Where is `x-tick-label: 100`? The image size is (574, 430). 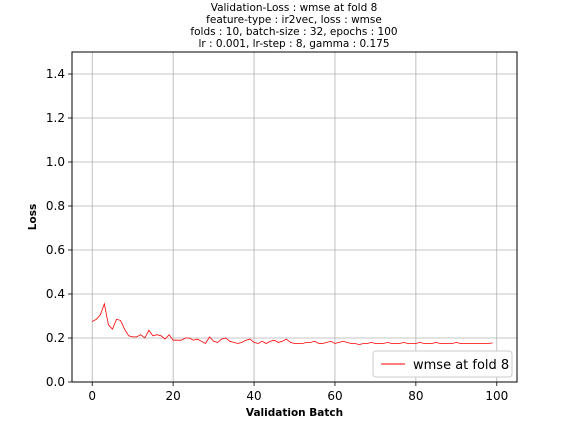 x-tick-label: 100 is located at coordinates (496, 396).